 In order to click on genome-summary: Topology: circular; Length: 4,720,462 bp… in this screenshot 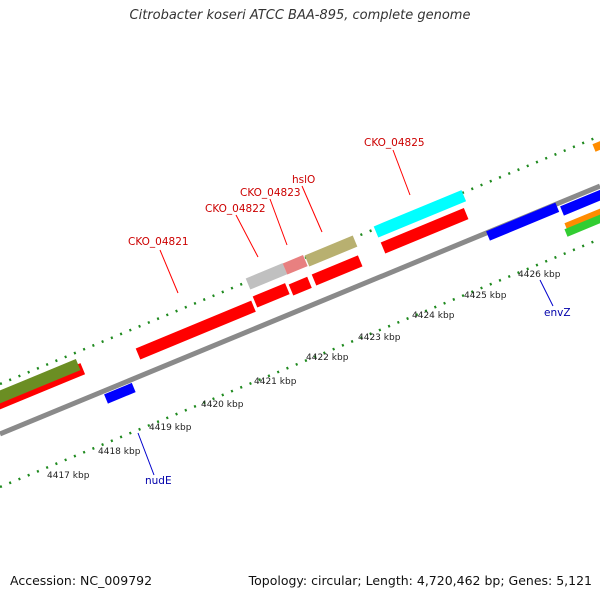, I will do `click(420, 580)`.